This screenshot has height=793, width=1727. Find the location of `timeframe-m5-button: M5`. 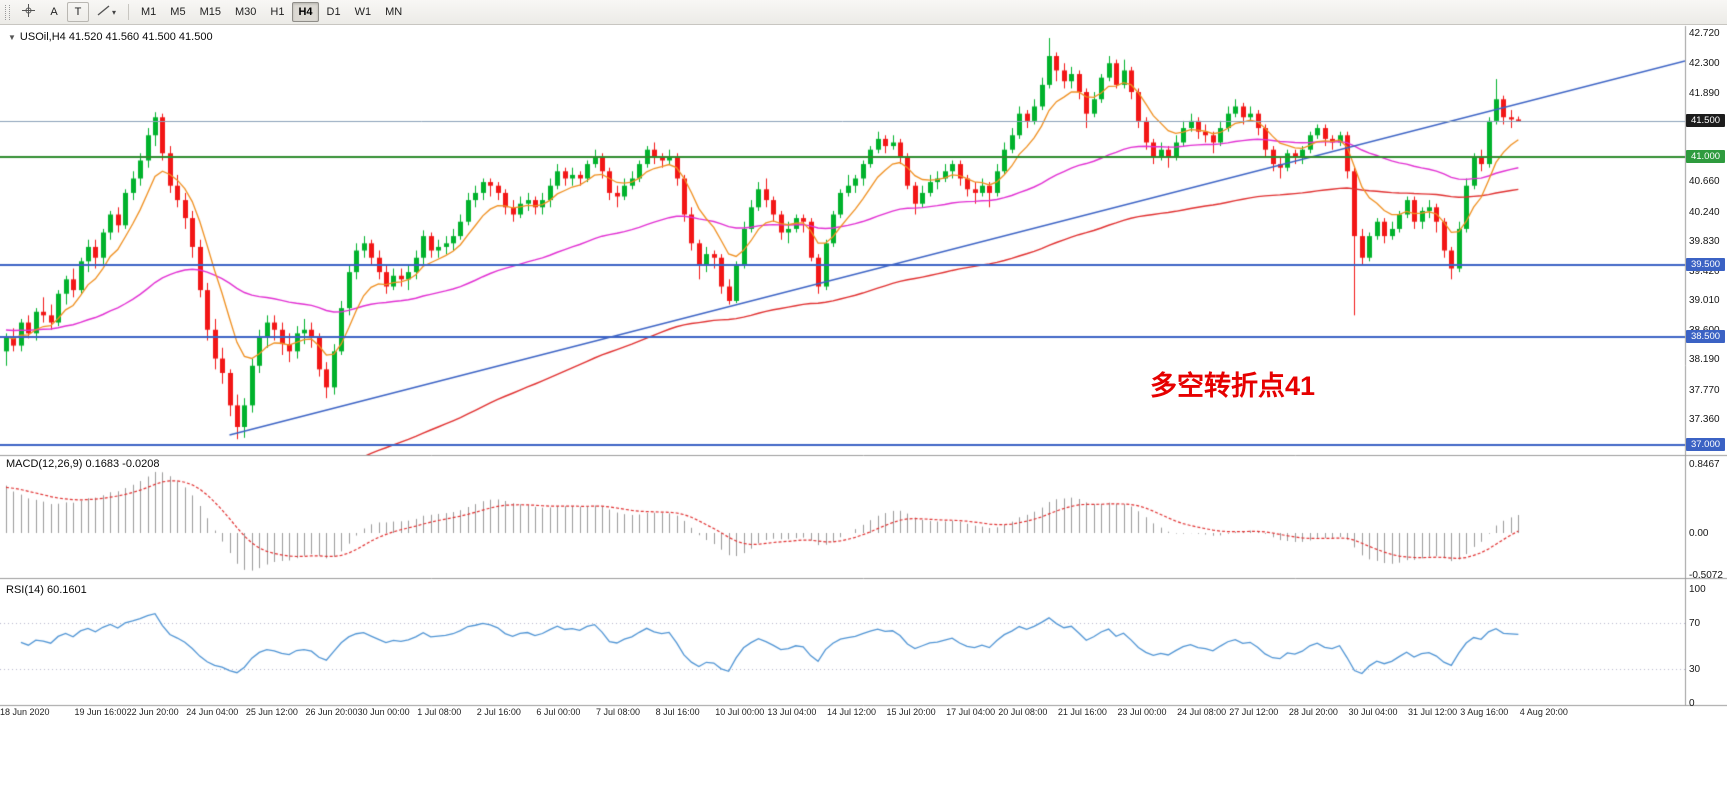

timeframe-m5-button: M5 is located at coordinates (178, 12).